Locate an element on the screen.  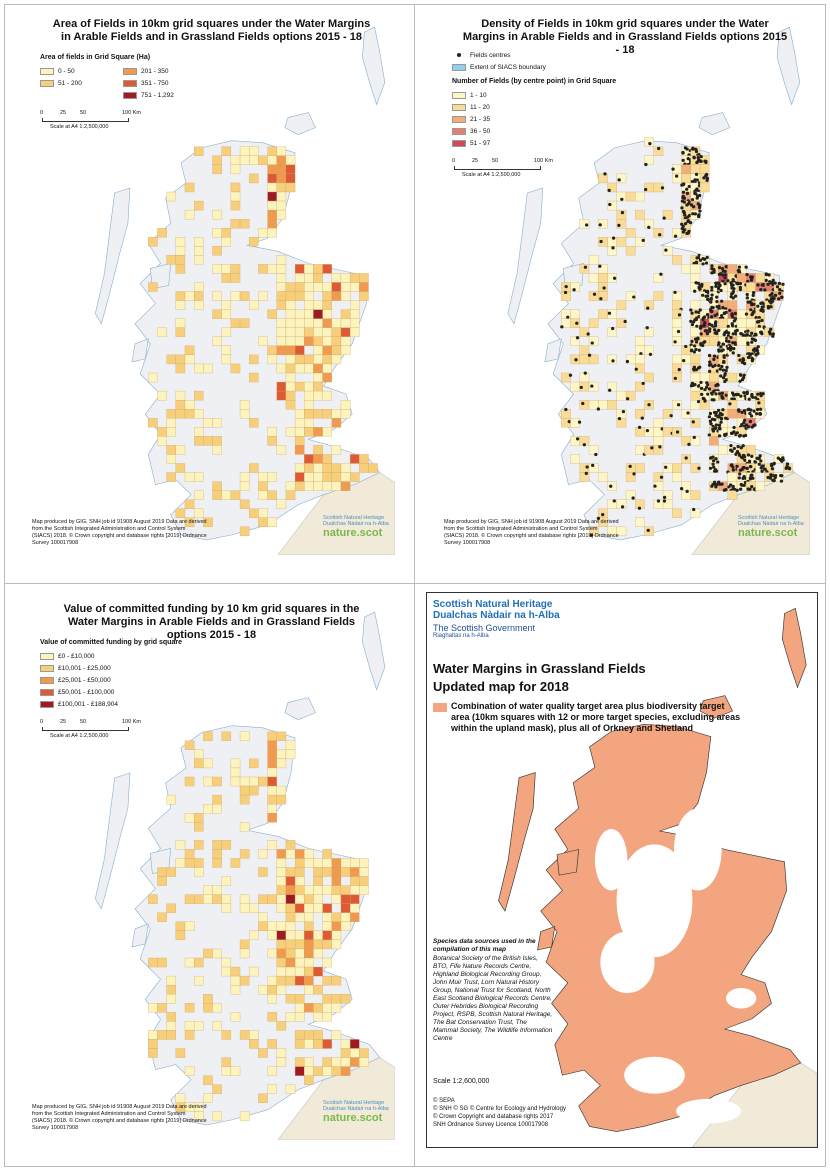
scale-label: Scale at A4 1:2,500,000 is located at coordinates (79, 127).